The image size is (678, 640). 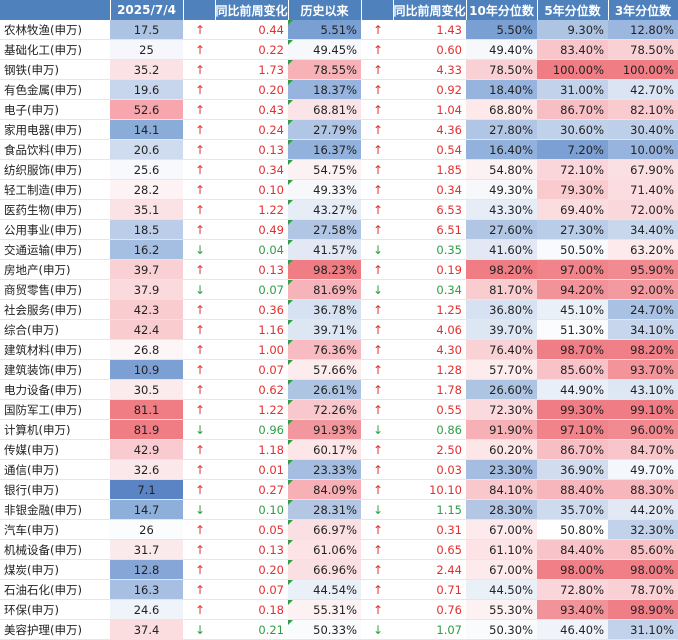 I want to click on industry-name-cell: 医药生物(申万), so click(x=55, y=209).